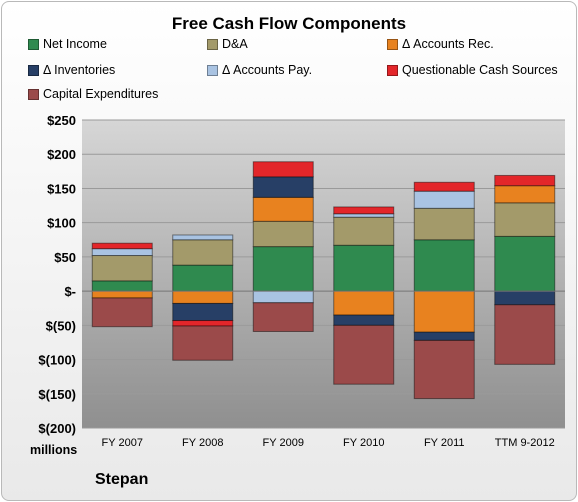  What do you see at coordinates (202, 443) in the screenshot?
I see `x-tick-label: FY 2008` at bounding box center [202, 443].